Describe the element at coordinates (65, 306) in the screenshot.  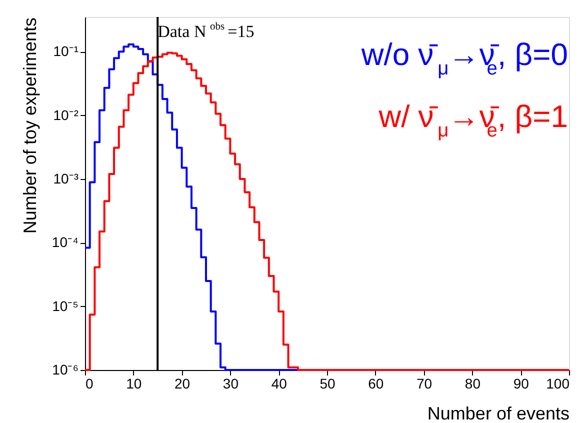
I see `y-tick-label: 10⁻⁵` at that location.